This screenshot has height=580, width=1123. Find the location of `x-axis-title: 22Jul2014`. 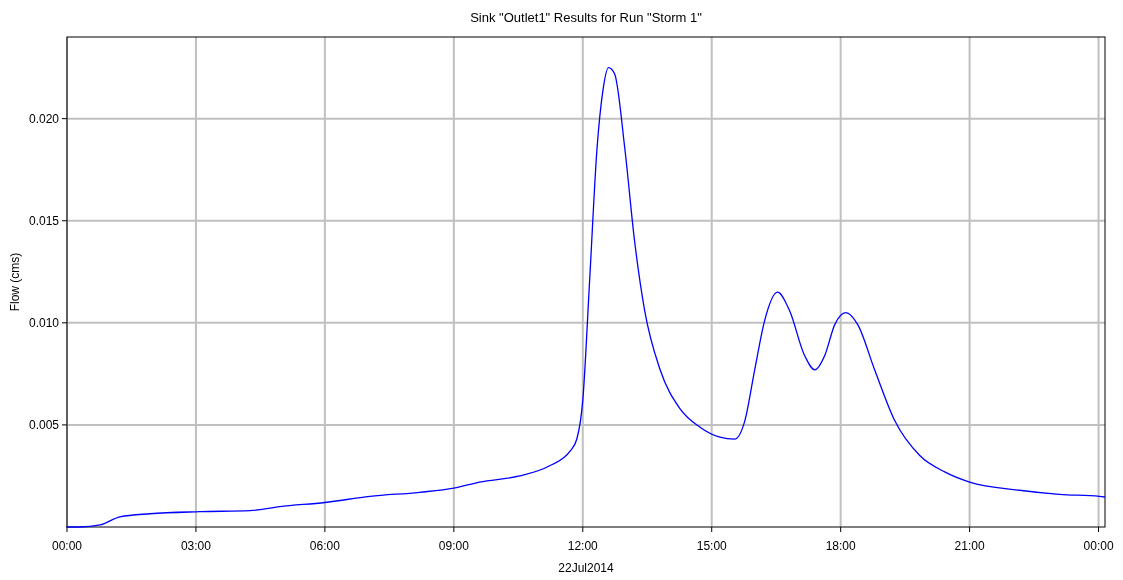

x-axis-title: 22Jul2014 is located at coordinates (586, 568).